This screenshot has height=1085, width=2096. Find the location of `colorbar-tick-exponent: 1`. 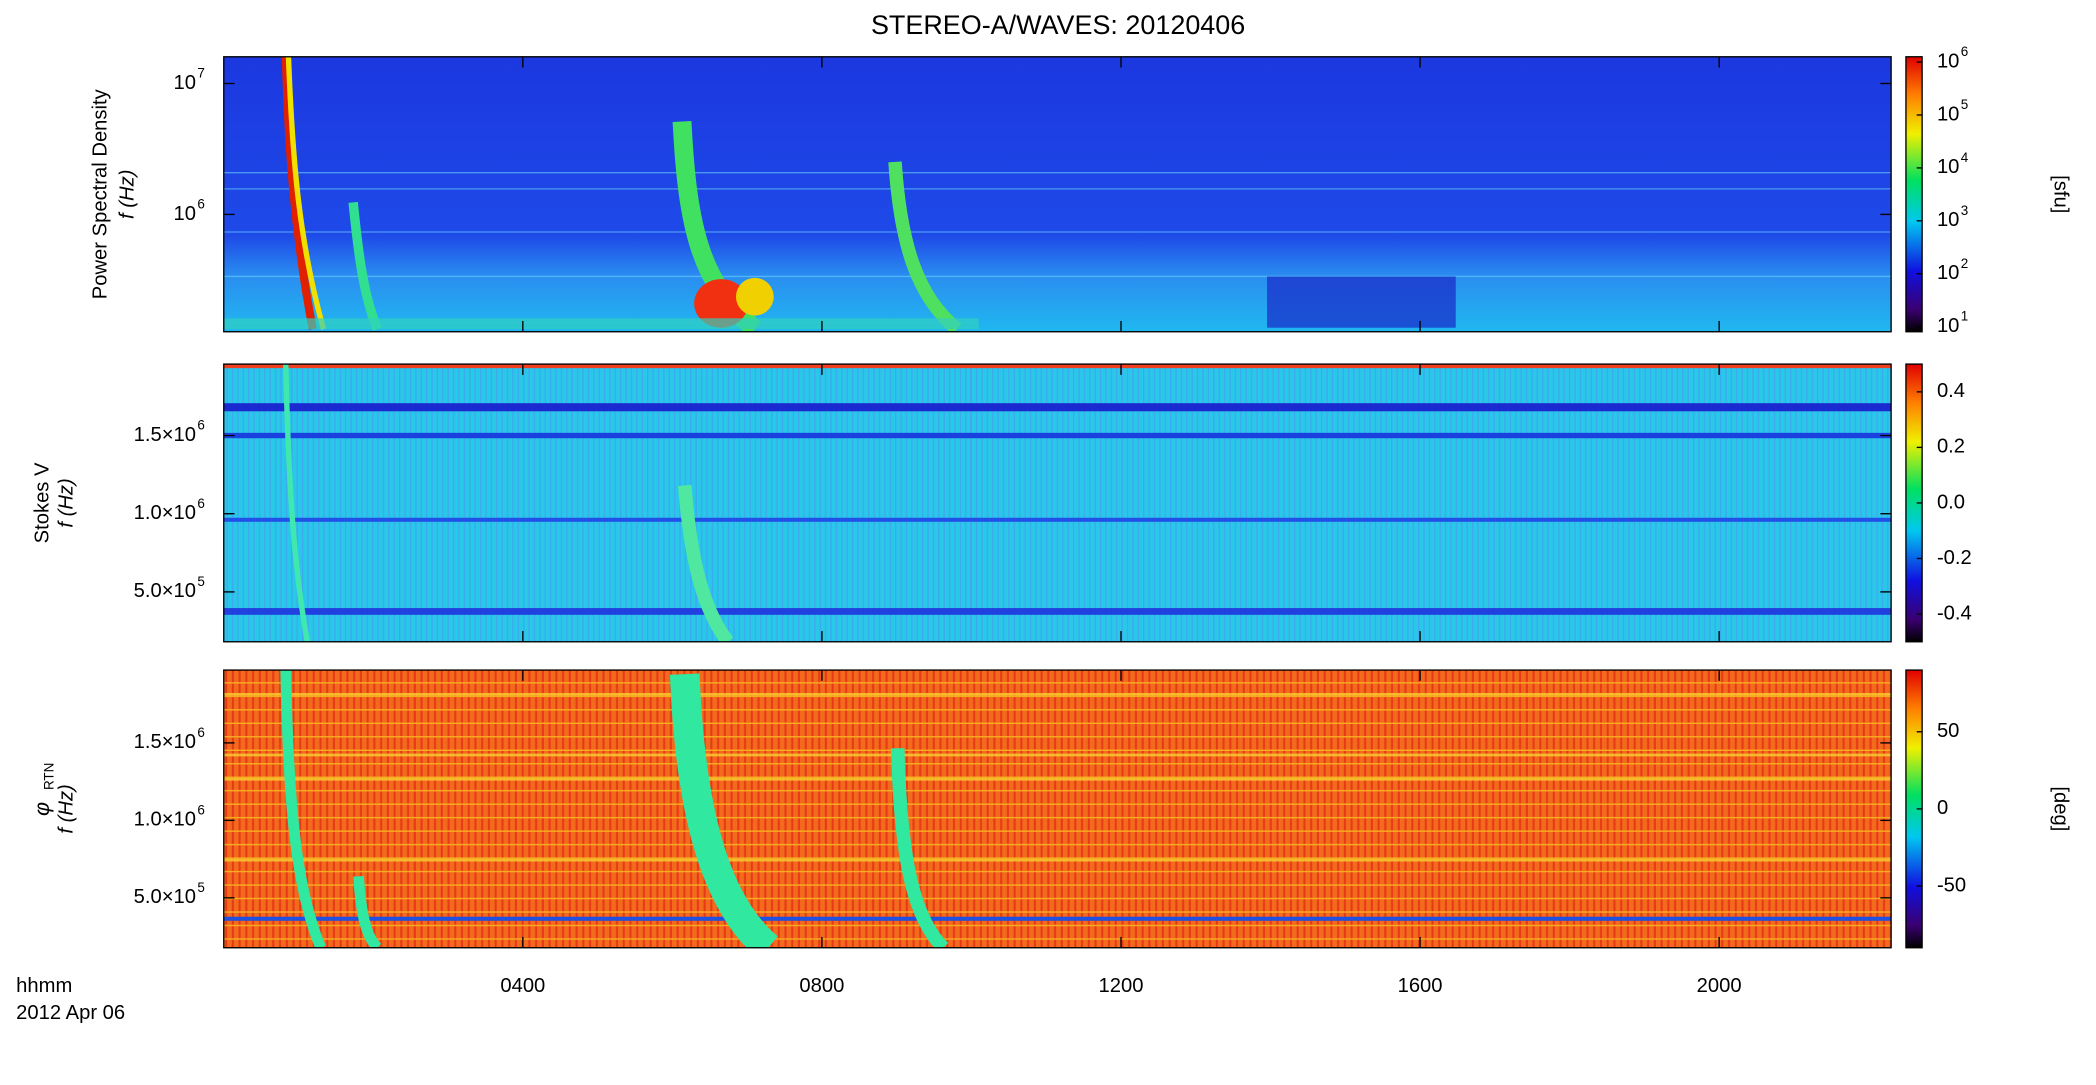

colorbar-tick-exponent: 1 is located at coordinates (1965, 316).